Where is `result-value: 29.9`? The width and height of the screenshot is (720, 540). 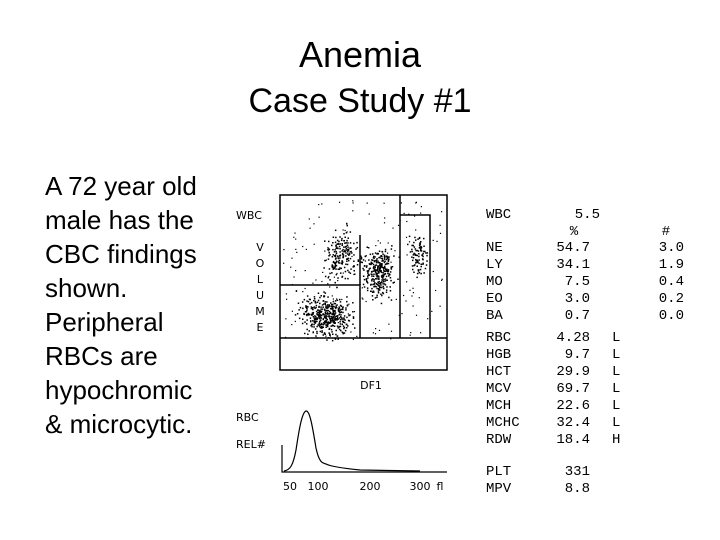 result-value: 29.9 is located at coordinates (573, 372).